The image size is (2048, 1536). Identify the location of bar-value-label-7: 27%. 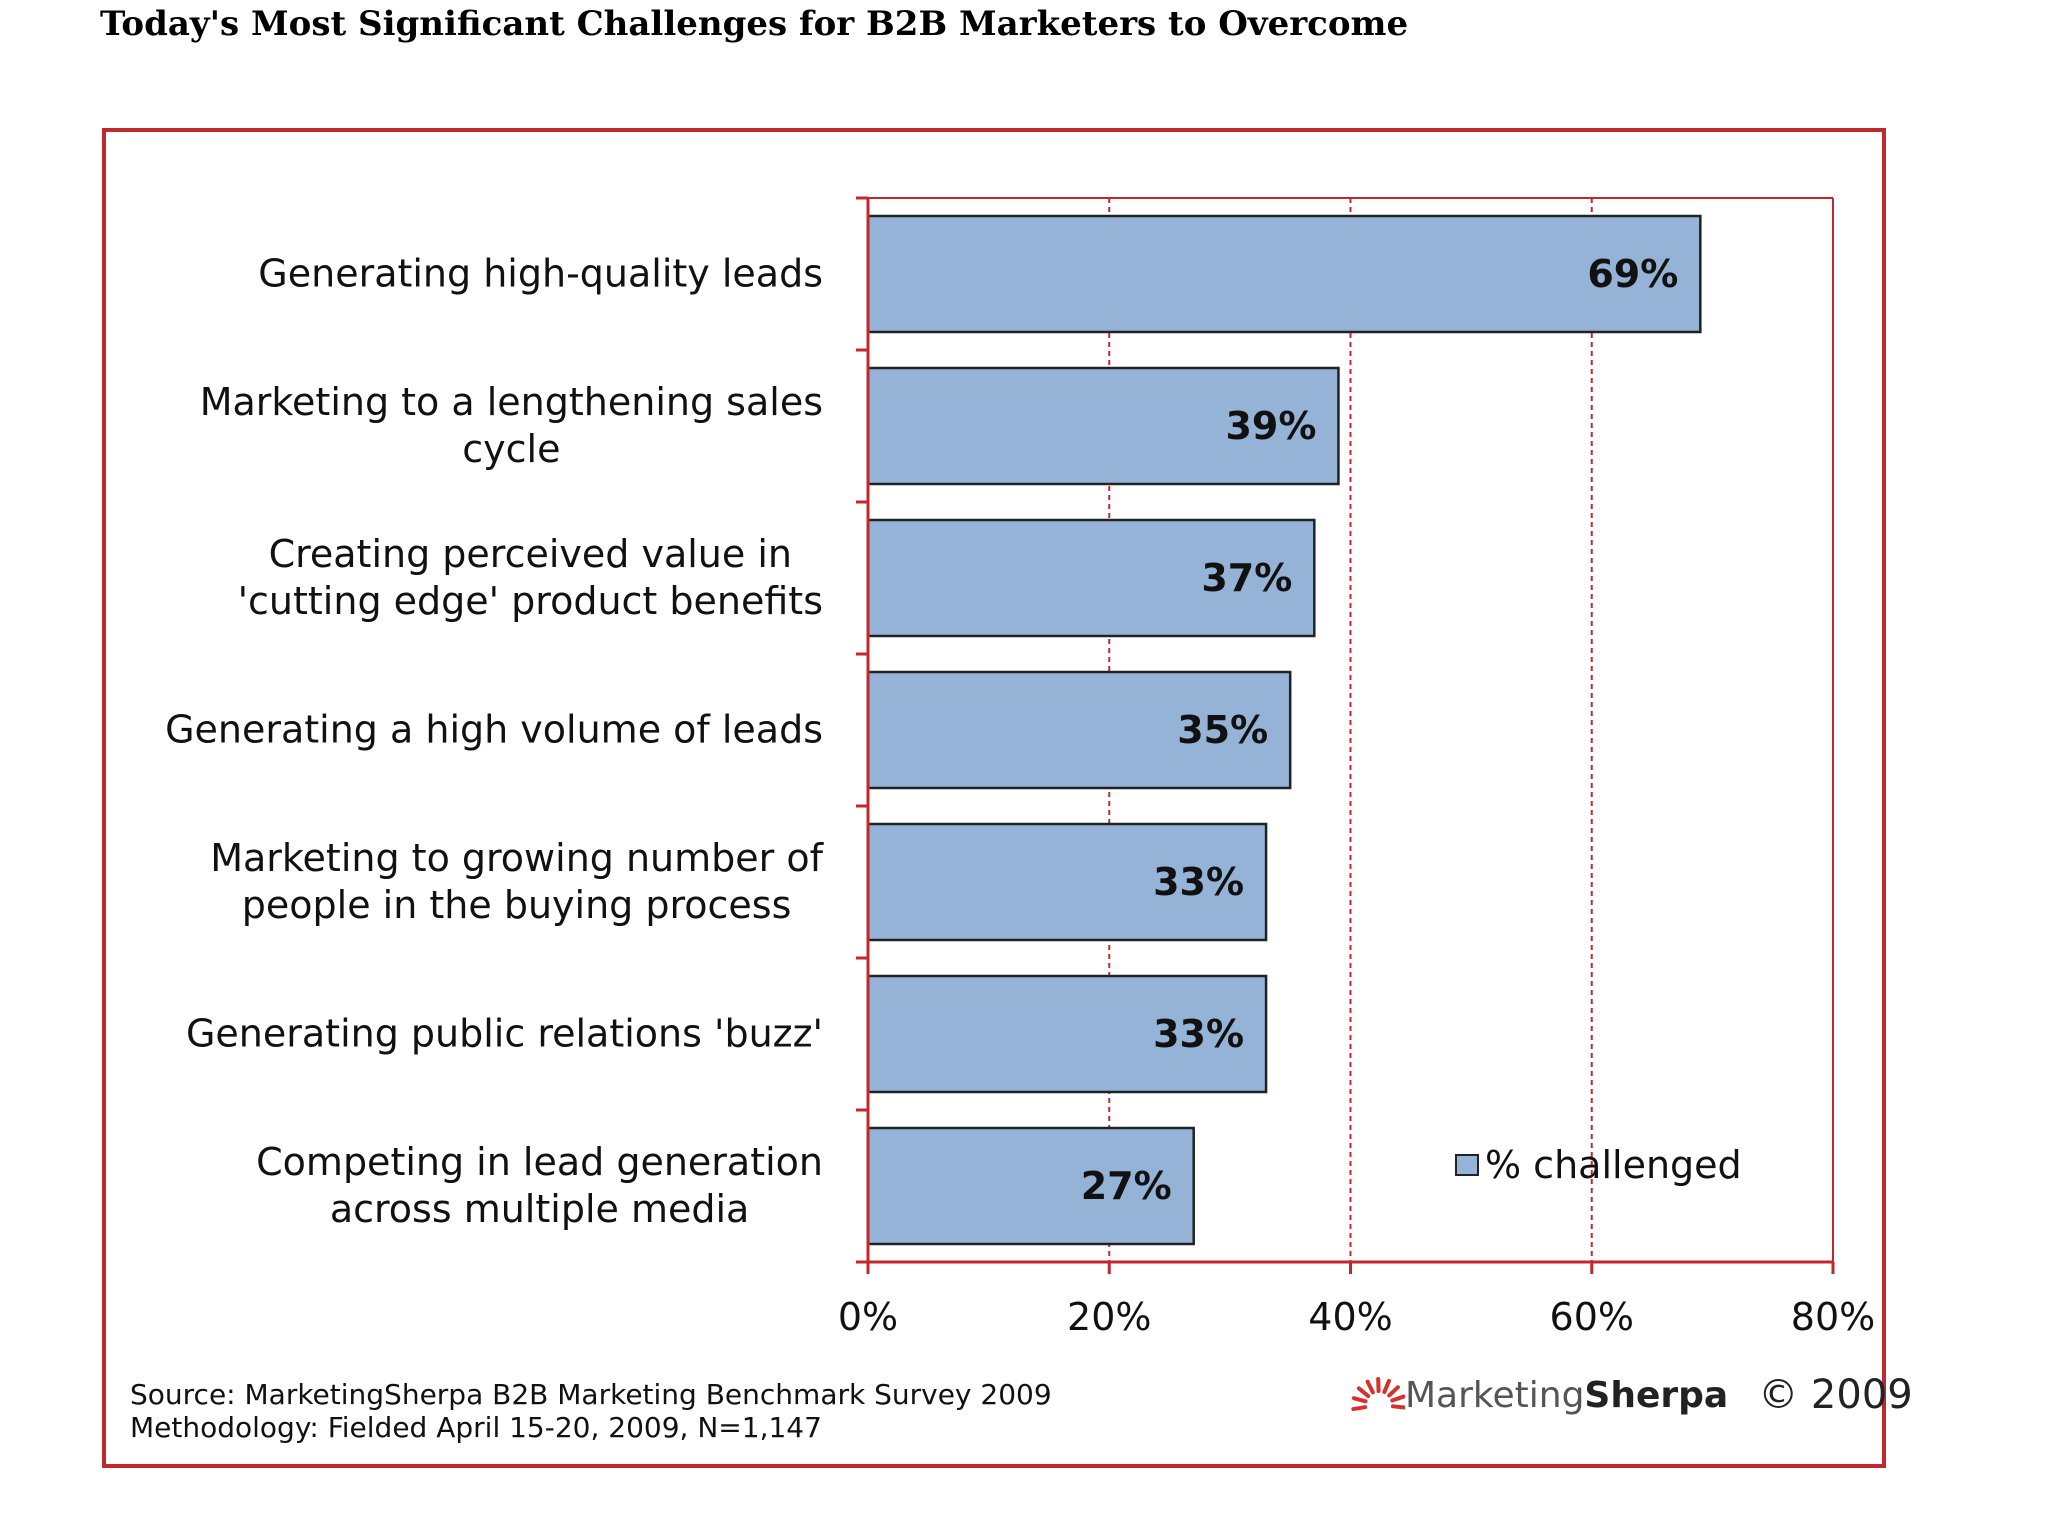
(1126, 1186).